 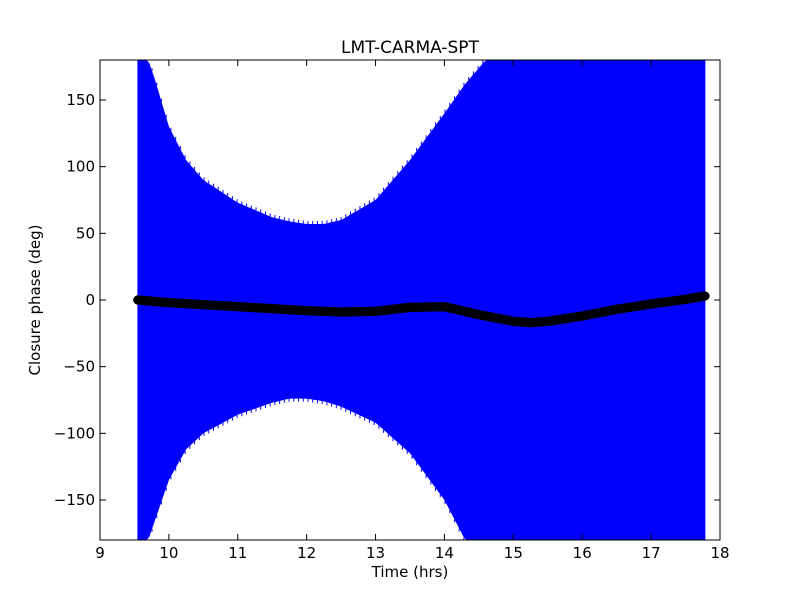 I want to click on y-tick-label: 100, so click(x=80, y=167).